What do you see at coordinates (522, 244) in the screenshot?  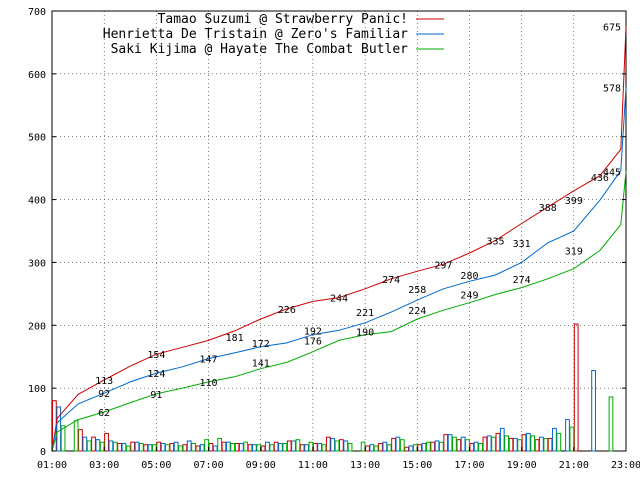 I see `data-label: 331` at bounding box center [522, 244].